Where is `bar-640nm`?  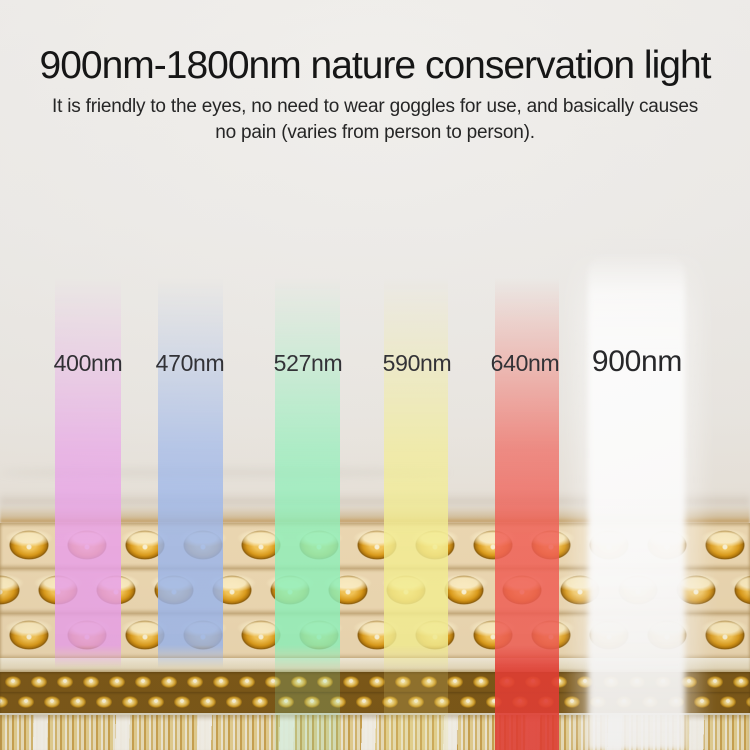
bar-640nm is located at coordinates (527, 375).